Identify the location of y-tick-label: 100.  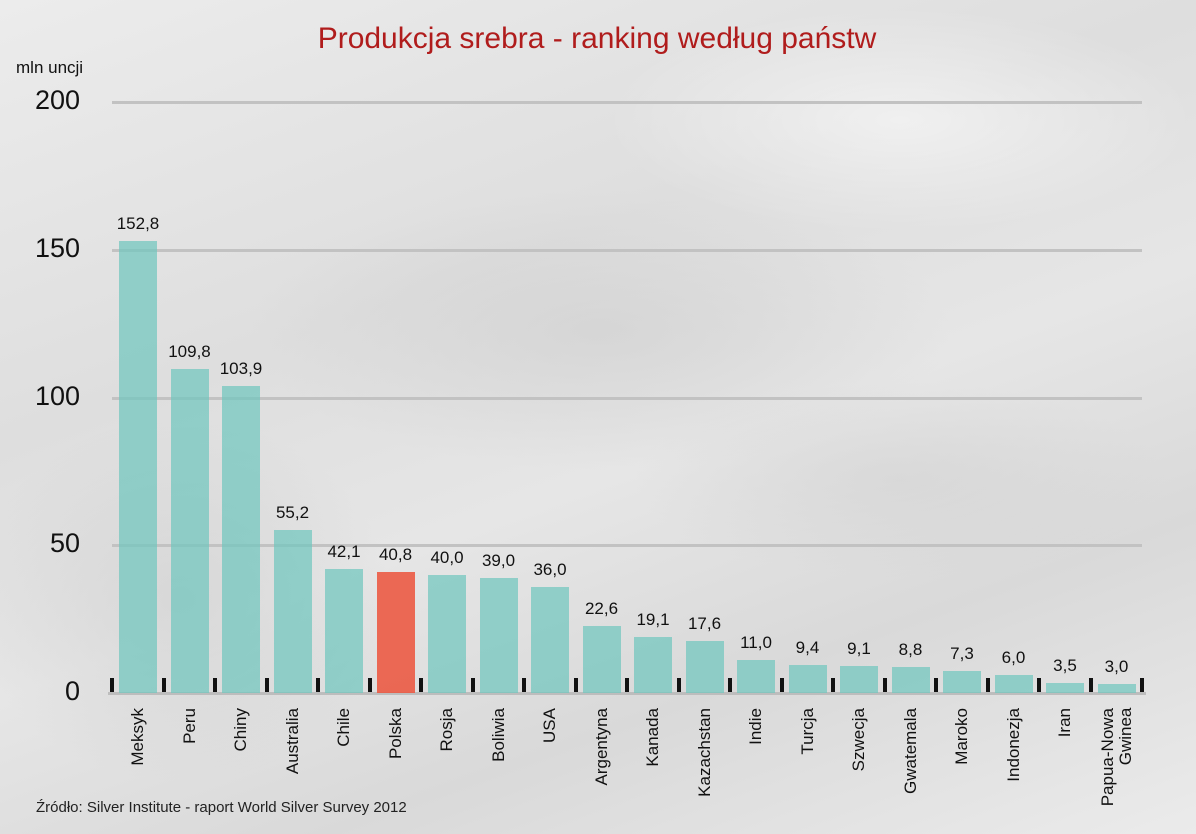
(57, 395).